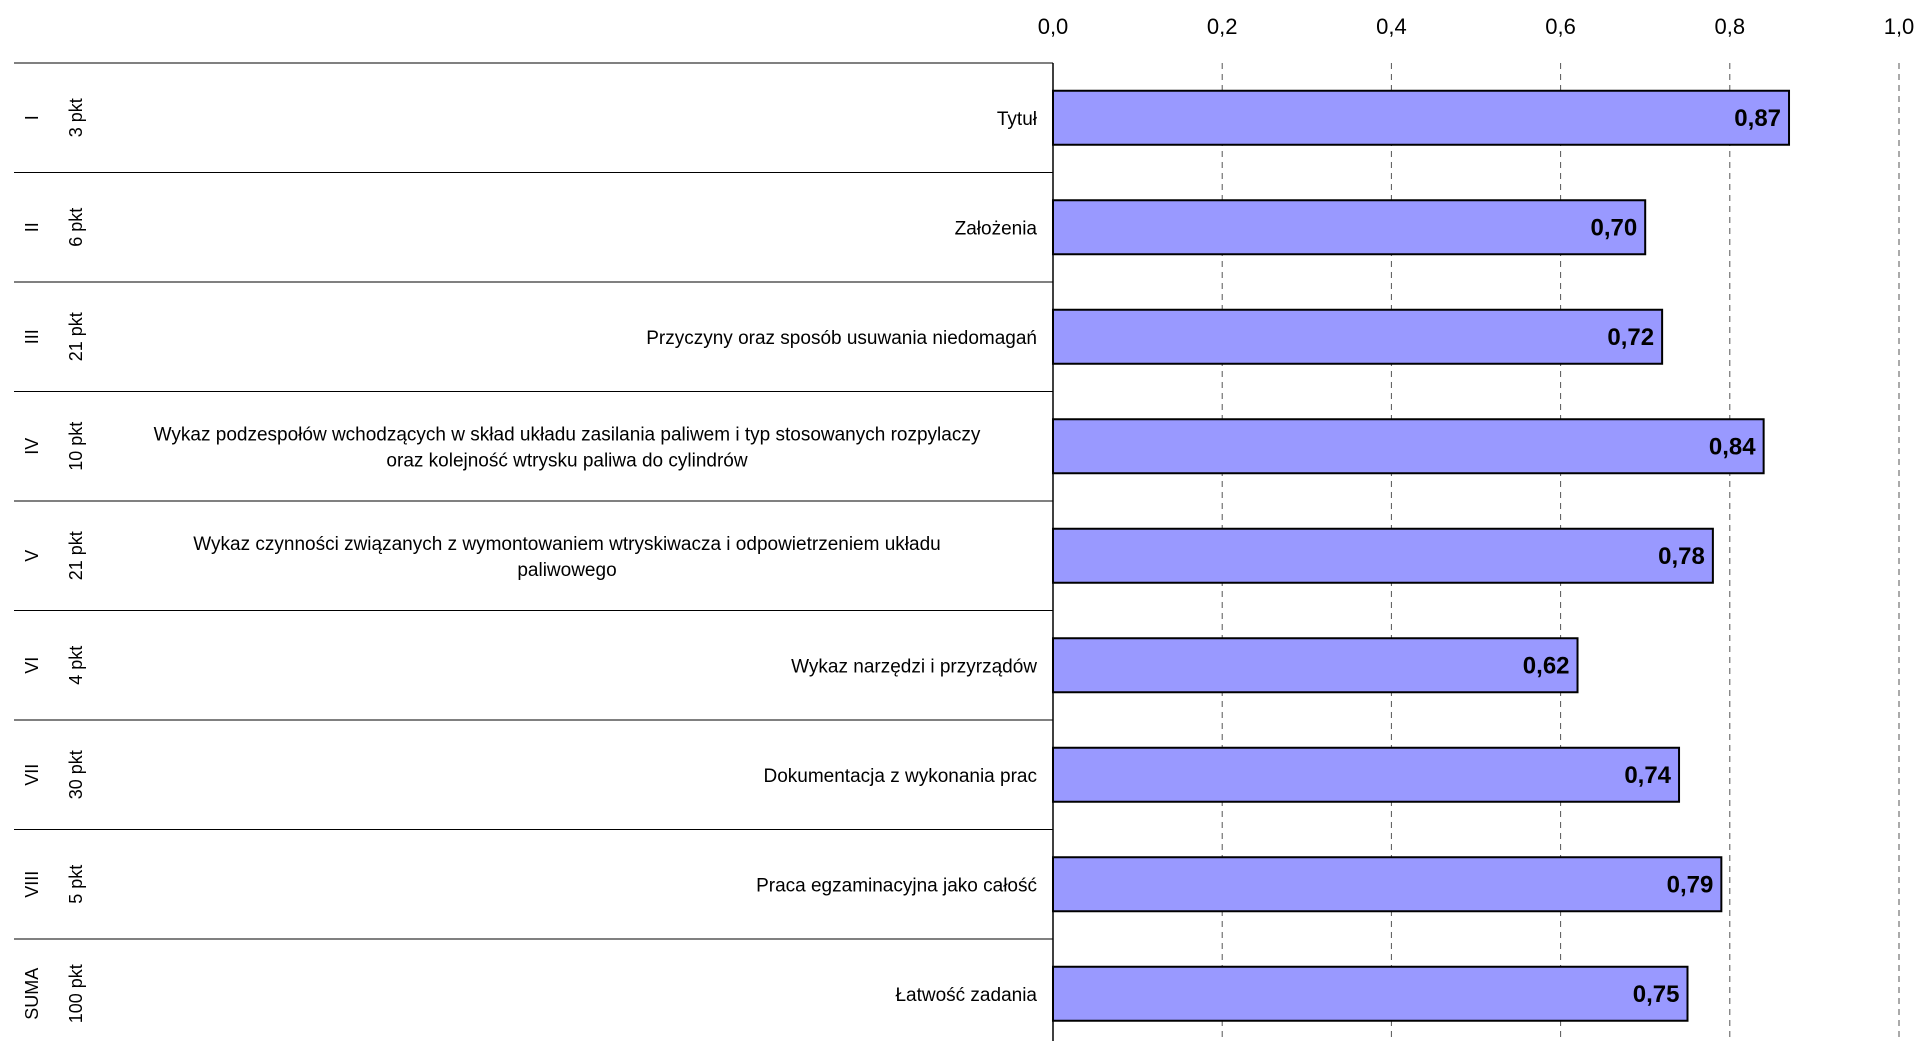 The height and width of the screenshot is (1046, 1915). Describe the element at coordinates (32, 775) in the screenshot. I see `section-label: VII` at that location.